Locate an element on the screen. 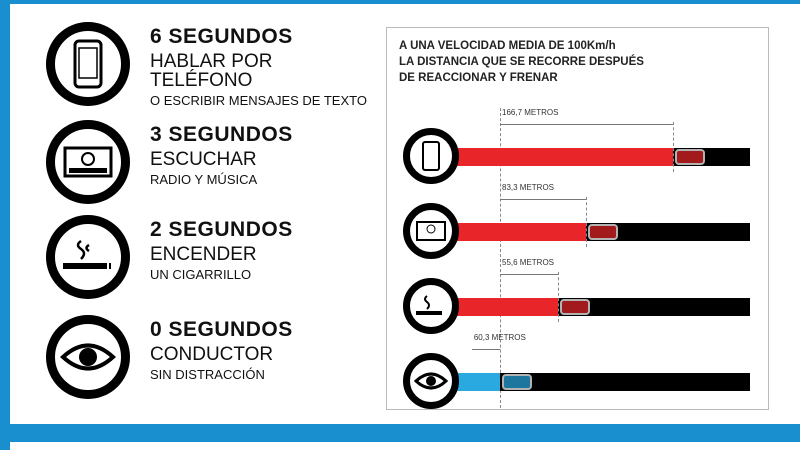  detail: SIN DISTRACCIÓN is located at coordinates (207, 374).